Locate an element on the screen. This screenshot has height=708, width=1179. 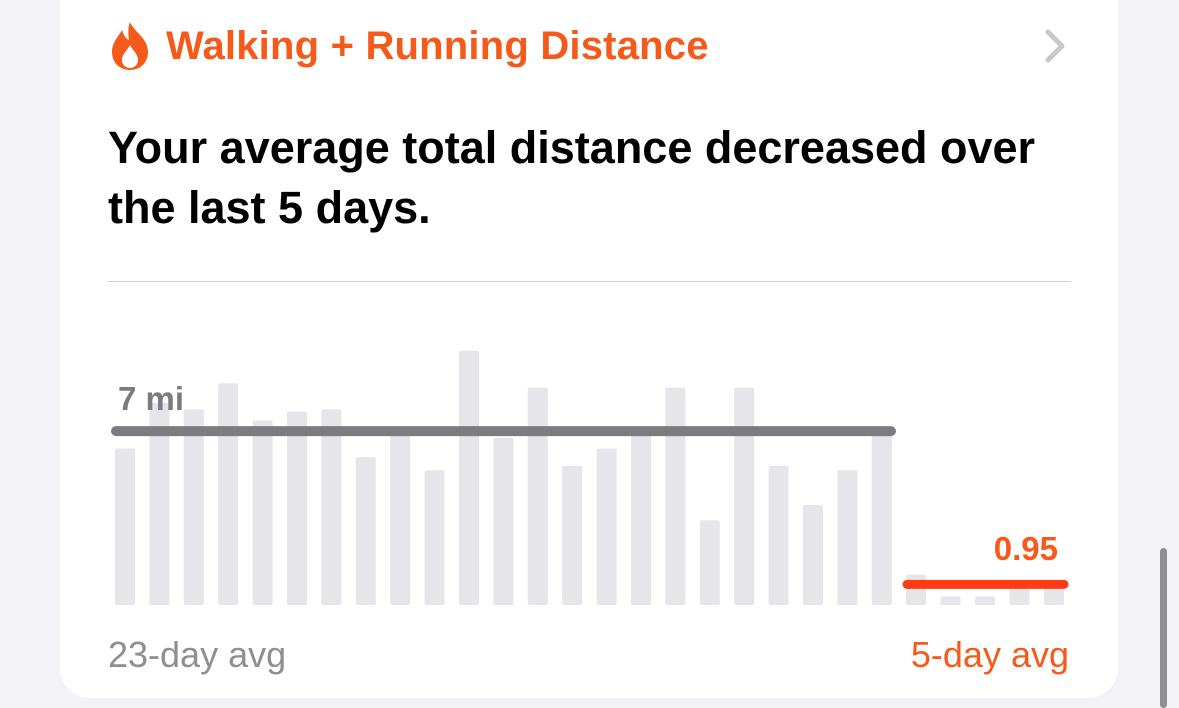
footer-23-day-avg: 23-day avg is located at coordinates (197, 654).